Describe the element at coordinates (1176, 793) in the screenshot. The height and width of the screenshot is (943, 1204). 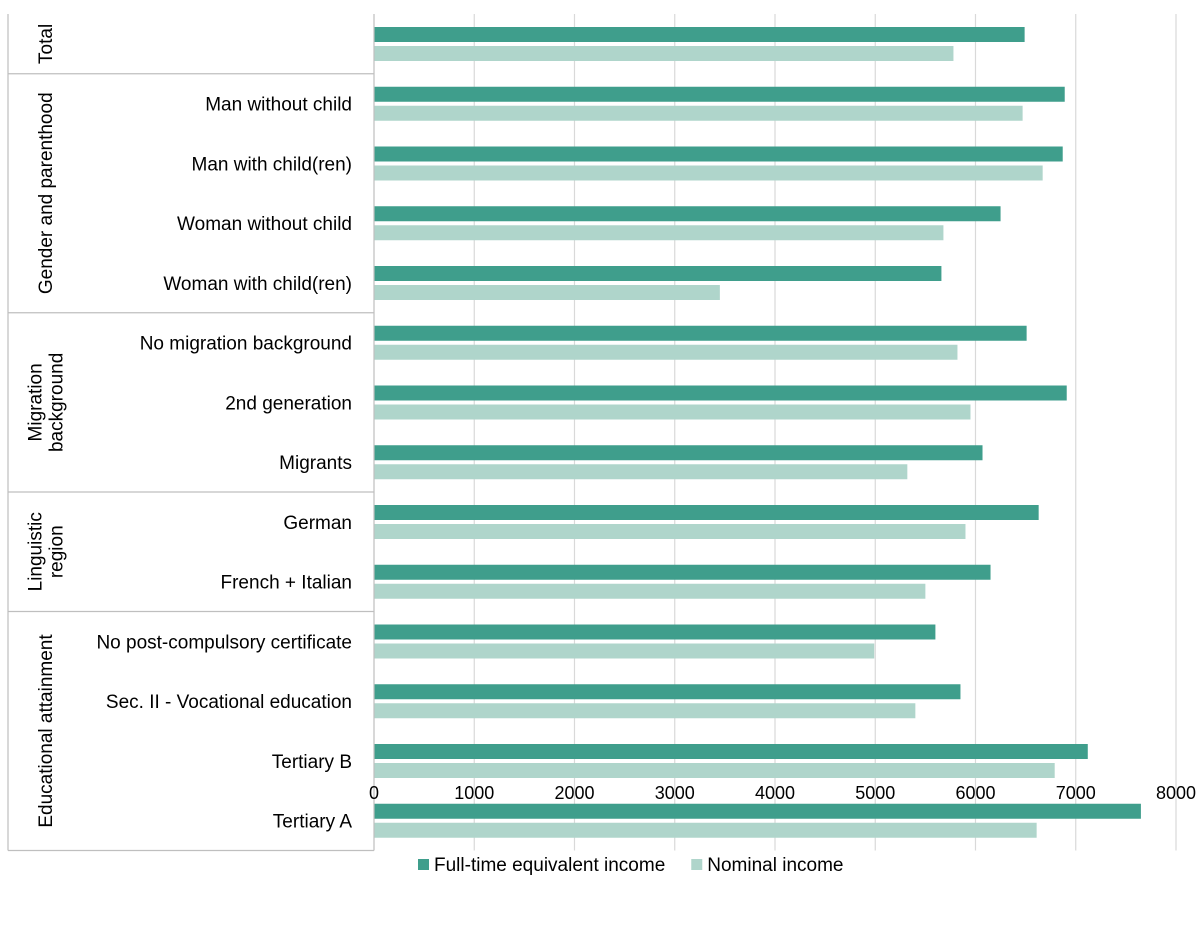
I see `x-tick-label: 8000` at that location.